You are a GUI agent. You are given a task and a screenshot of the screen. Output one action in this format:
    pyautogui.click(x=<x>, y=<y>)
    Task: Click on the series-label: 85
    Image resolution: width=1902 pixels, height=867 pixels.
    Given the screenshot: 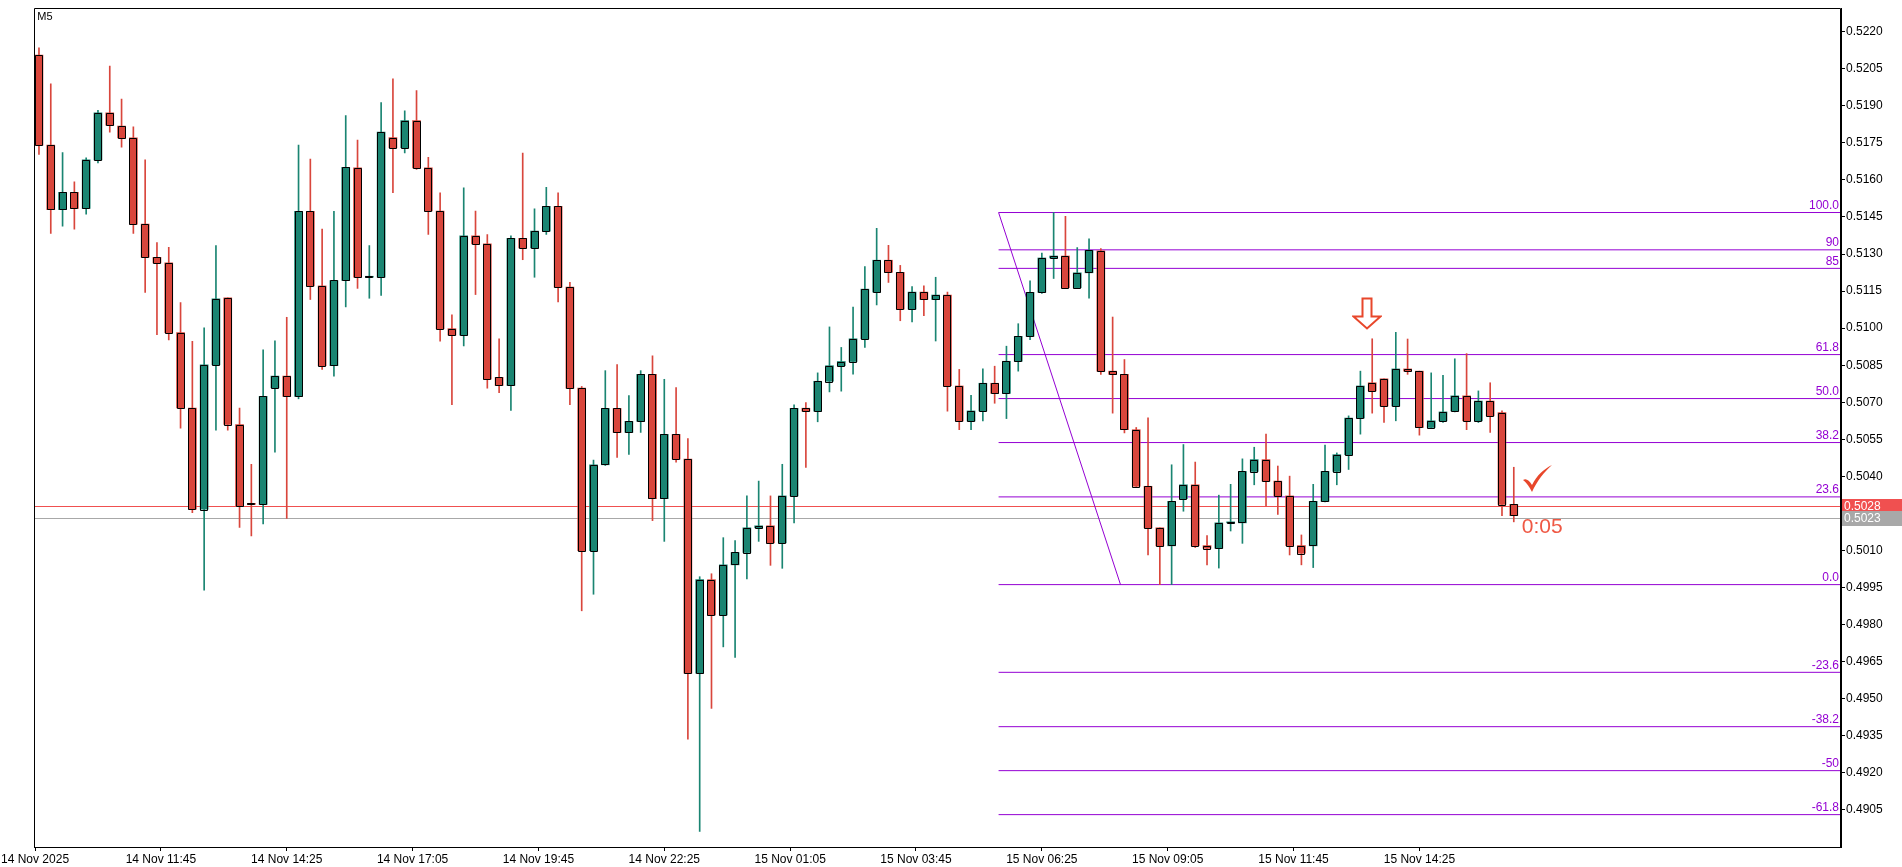 What is the action you would take?
    pyautogui.click(x=1832, y=260)
    